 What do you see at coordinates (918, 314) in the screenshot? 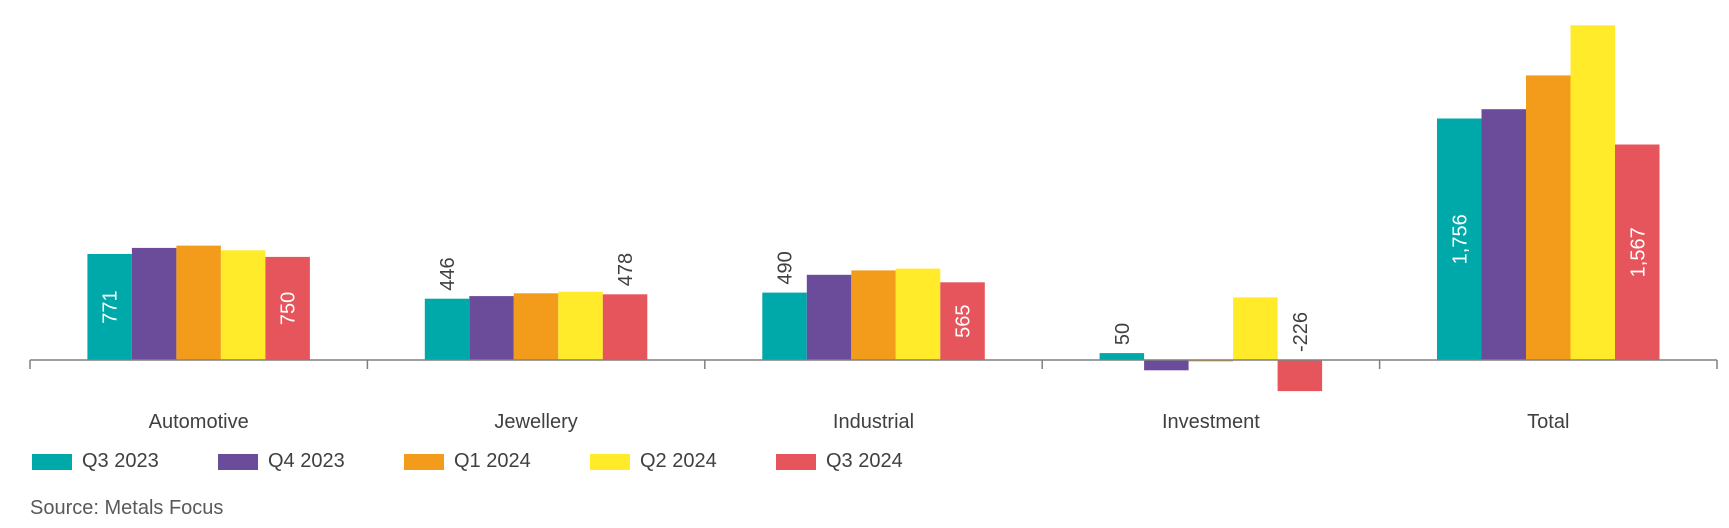
I see `bar-industrial-q2-2024` at bounding box center [918, 314].